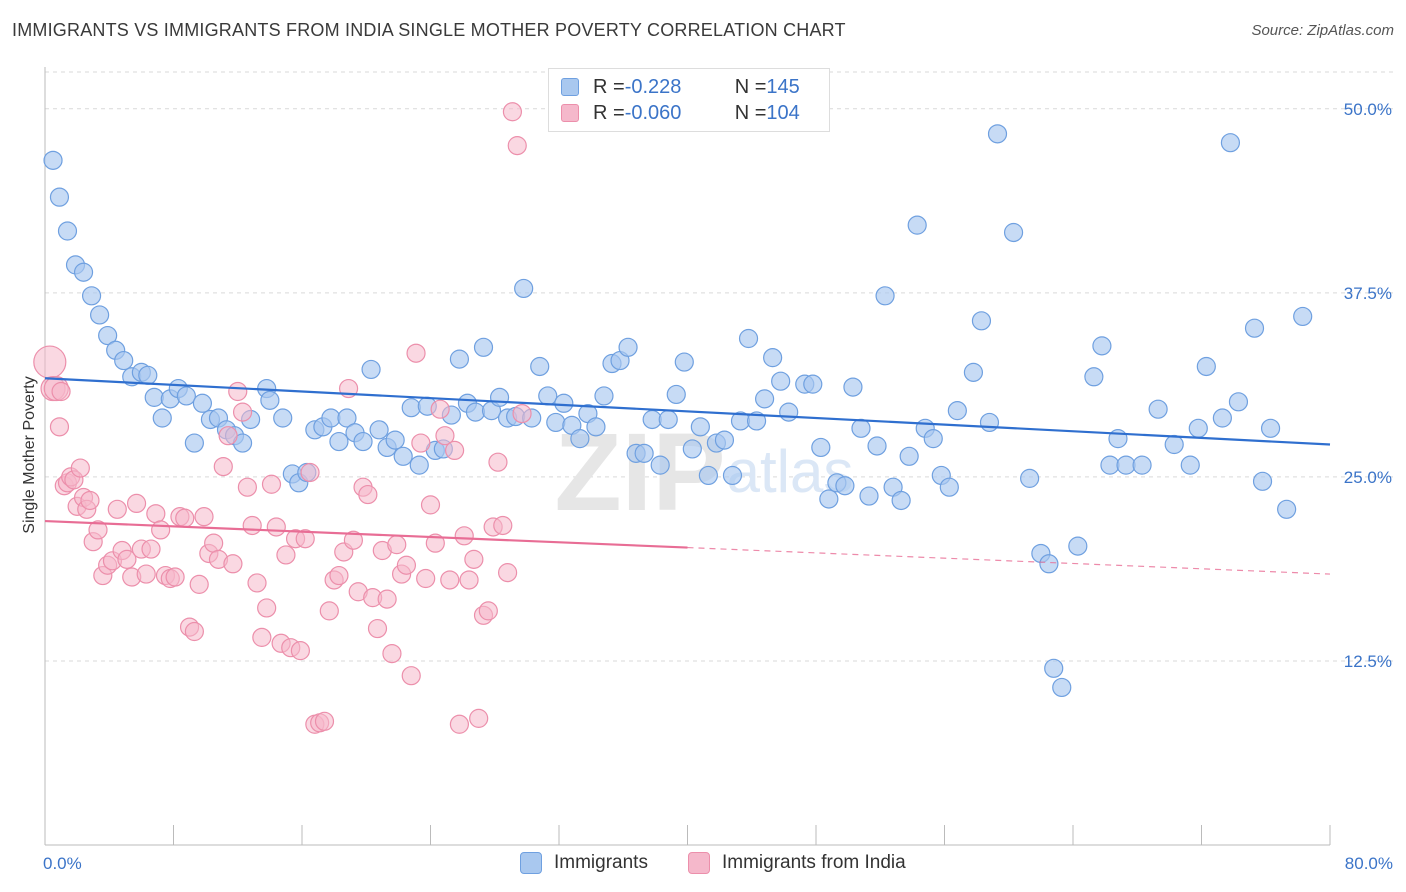 The width and height of the screenshot is (1406, 892). I want to click on legend-n-value: 104, so click(783, 112).